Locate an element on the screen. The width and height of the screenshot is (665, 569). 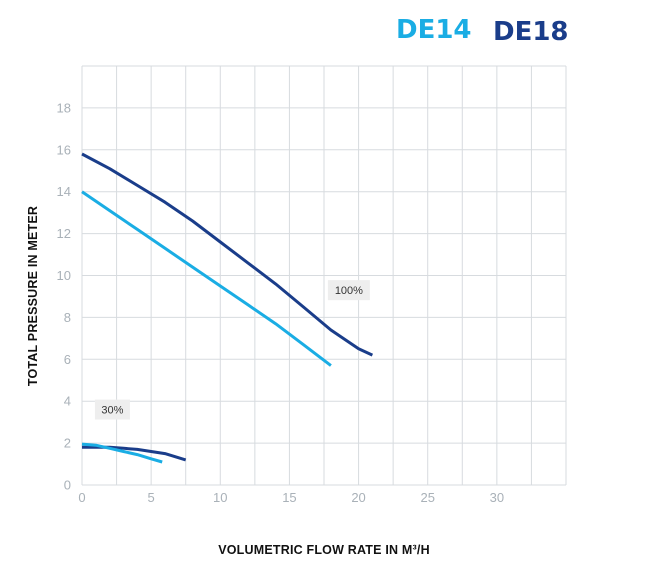
annotation-text: 30% is located at coordinates (112, 411).